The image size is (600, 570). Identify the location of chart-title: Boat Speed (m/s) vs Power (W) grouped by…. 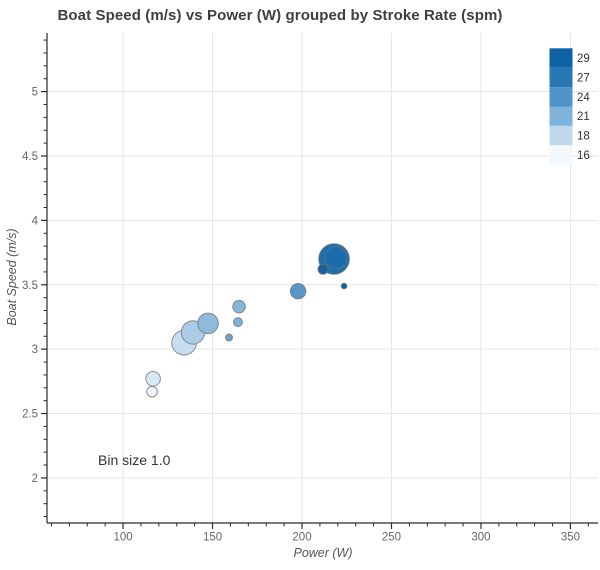
(280, 15).